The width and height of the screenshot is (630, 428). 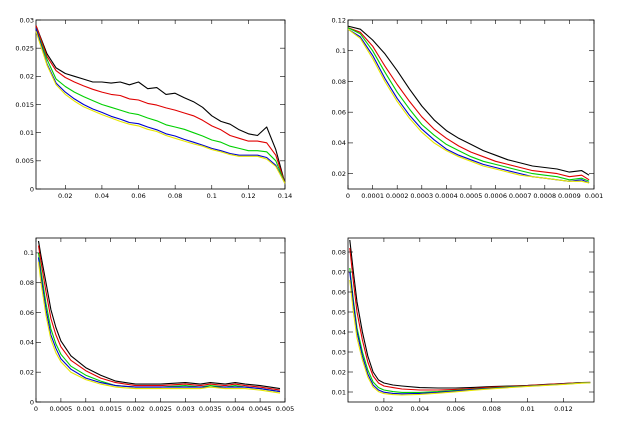 I want to click on x-tick-label: 0.012, so click(x=563, y=409).